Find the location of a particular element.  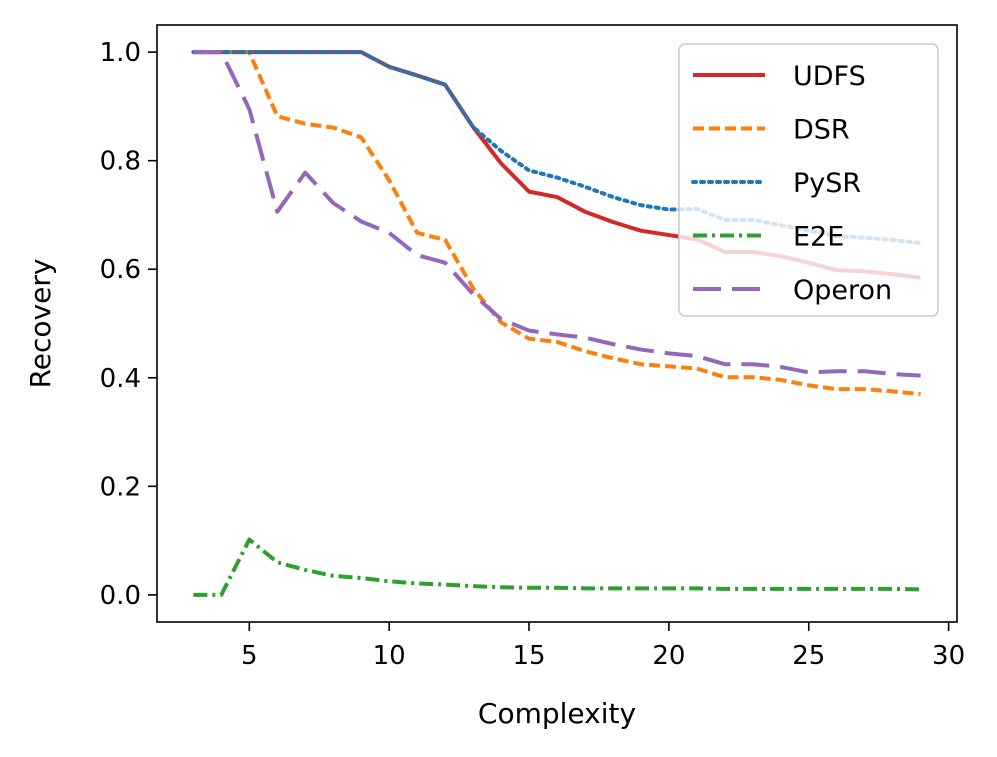

y-axis-ticks: 0.0 0.2 0.4 0.6 0.8 1.0 is located at coordinates (128, 324).